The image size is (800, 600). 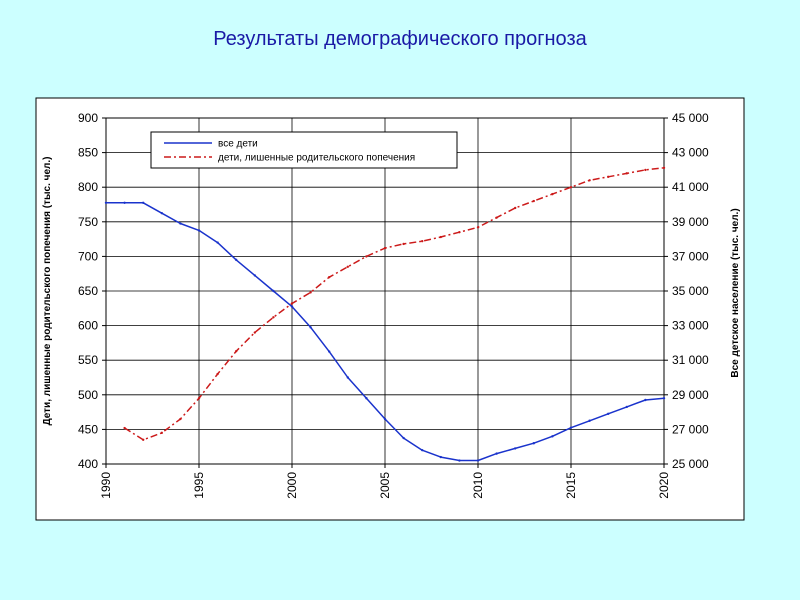 What do you see at coordinates (690, 118) in the screenshot?
I see `y-tick-label-right: 45 000` at bounding box center [690, 118].